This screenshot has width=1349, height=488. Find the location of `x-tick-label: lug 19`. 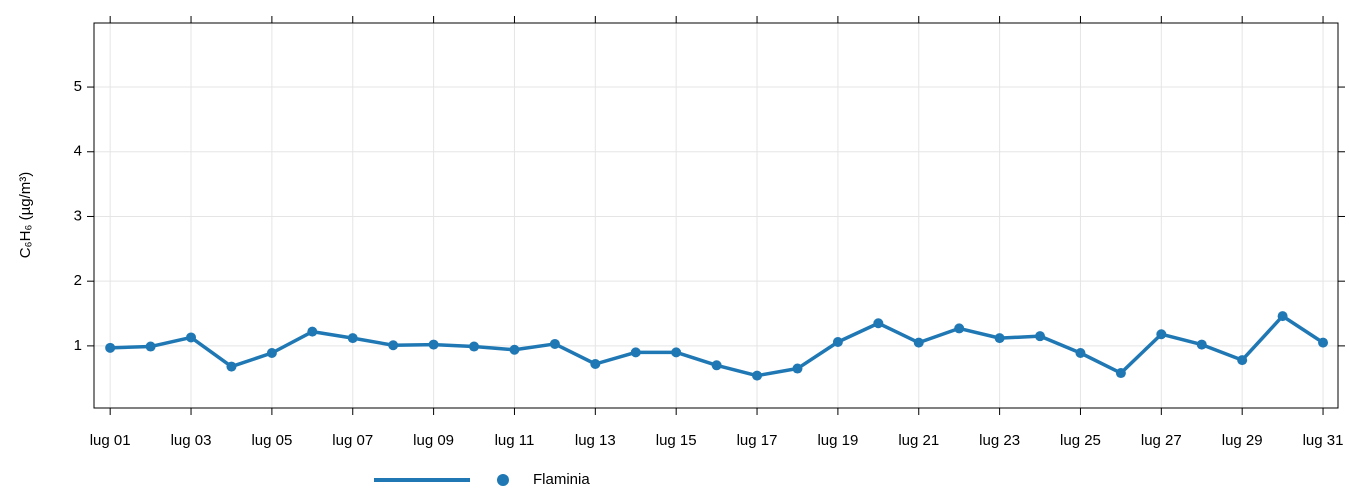

x-tick-label: lug 19 is located at coordinates (837, 440).